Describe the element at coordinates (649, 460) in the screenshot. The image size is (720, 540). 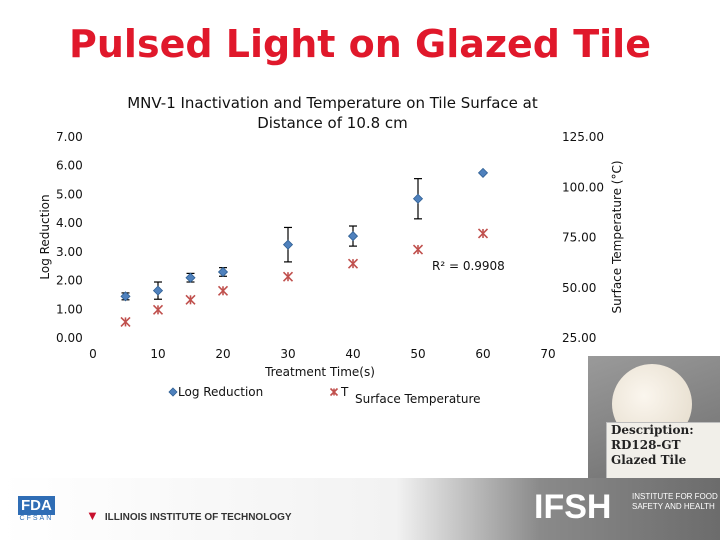
I see `sample-label-line: Glazed Tile` at that location.